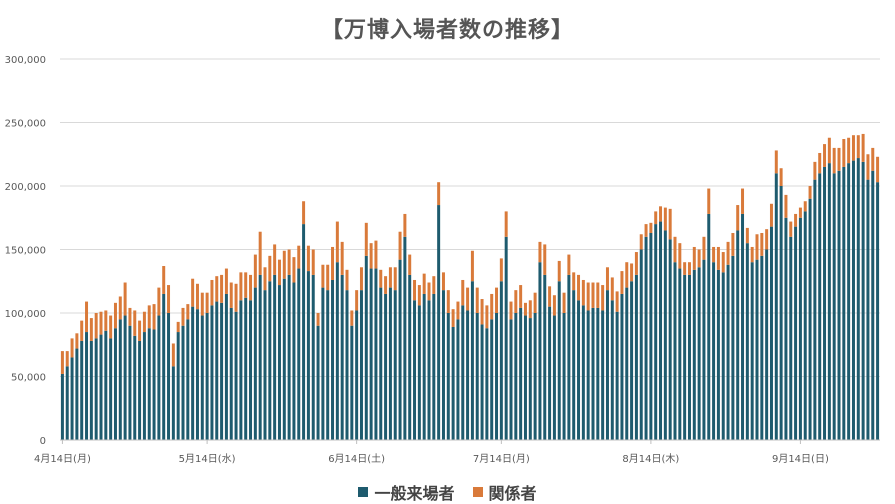 This screenshot has height=504, width=895. Describe the element at coordinates (477, 492) in the screenshot. I see `legend-swatch-staff` at that location.